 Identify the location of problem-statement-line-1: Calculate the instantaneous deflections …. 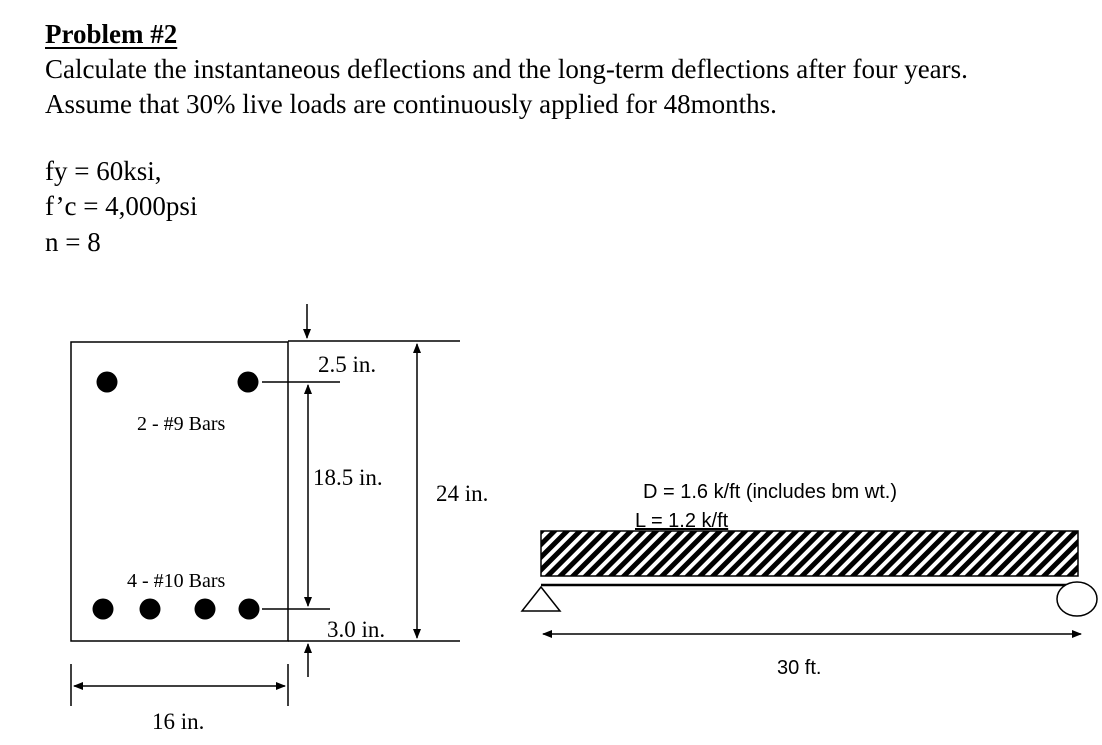
(506, 69).